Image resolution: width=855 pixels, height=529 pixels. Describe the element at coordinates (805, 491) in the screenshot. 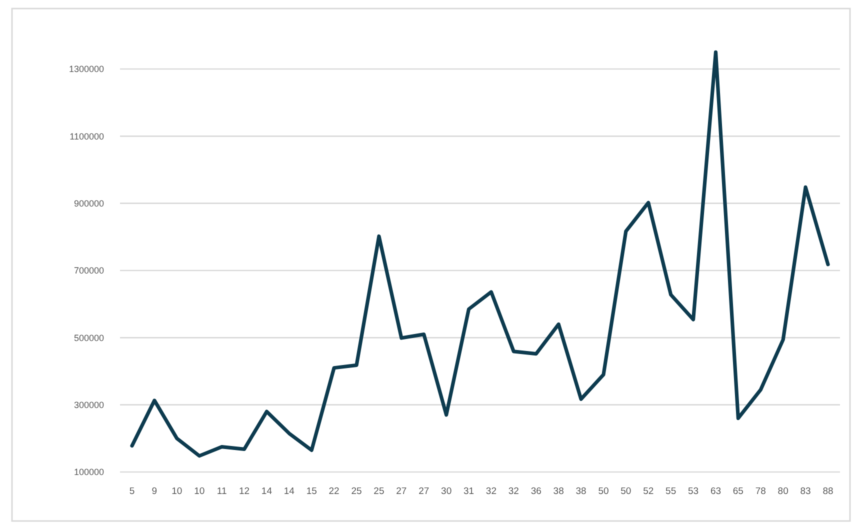

I see `x-tick-label: 83` at that location.